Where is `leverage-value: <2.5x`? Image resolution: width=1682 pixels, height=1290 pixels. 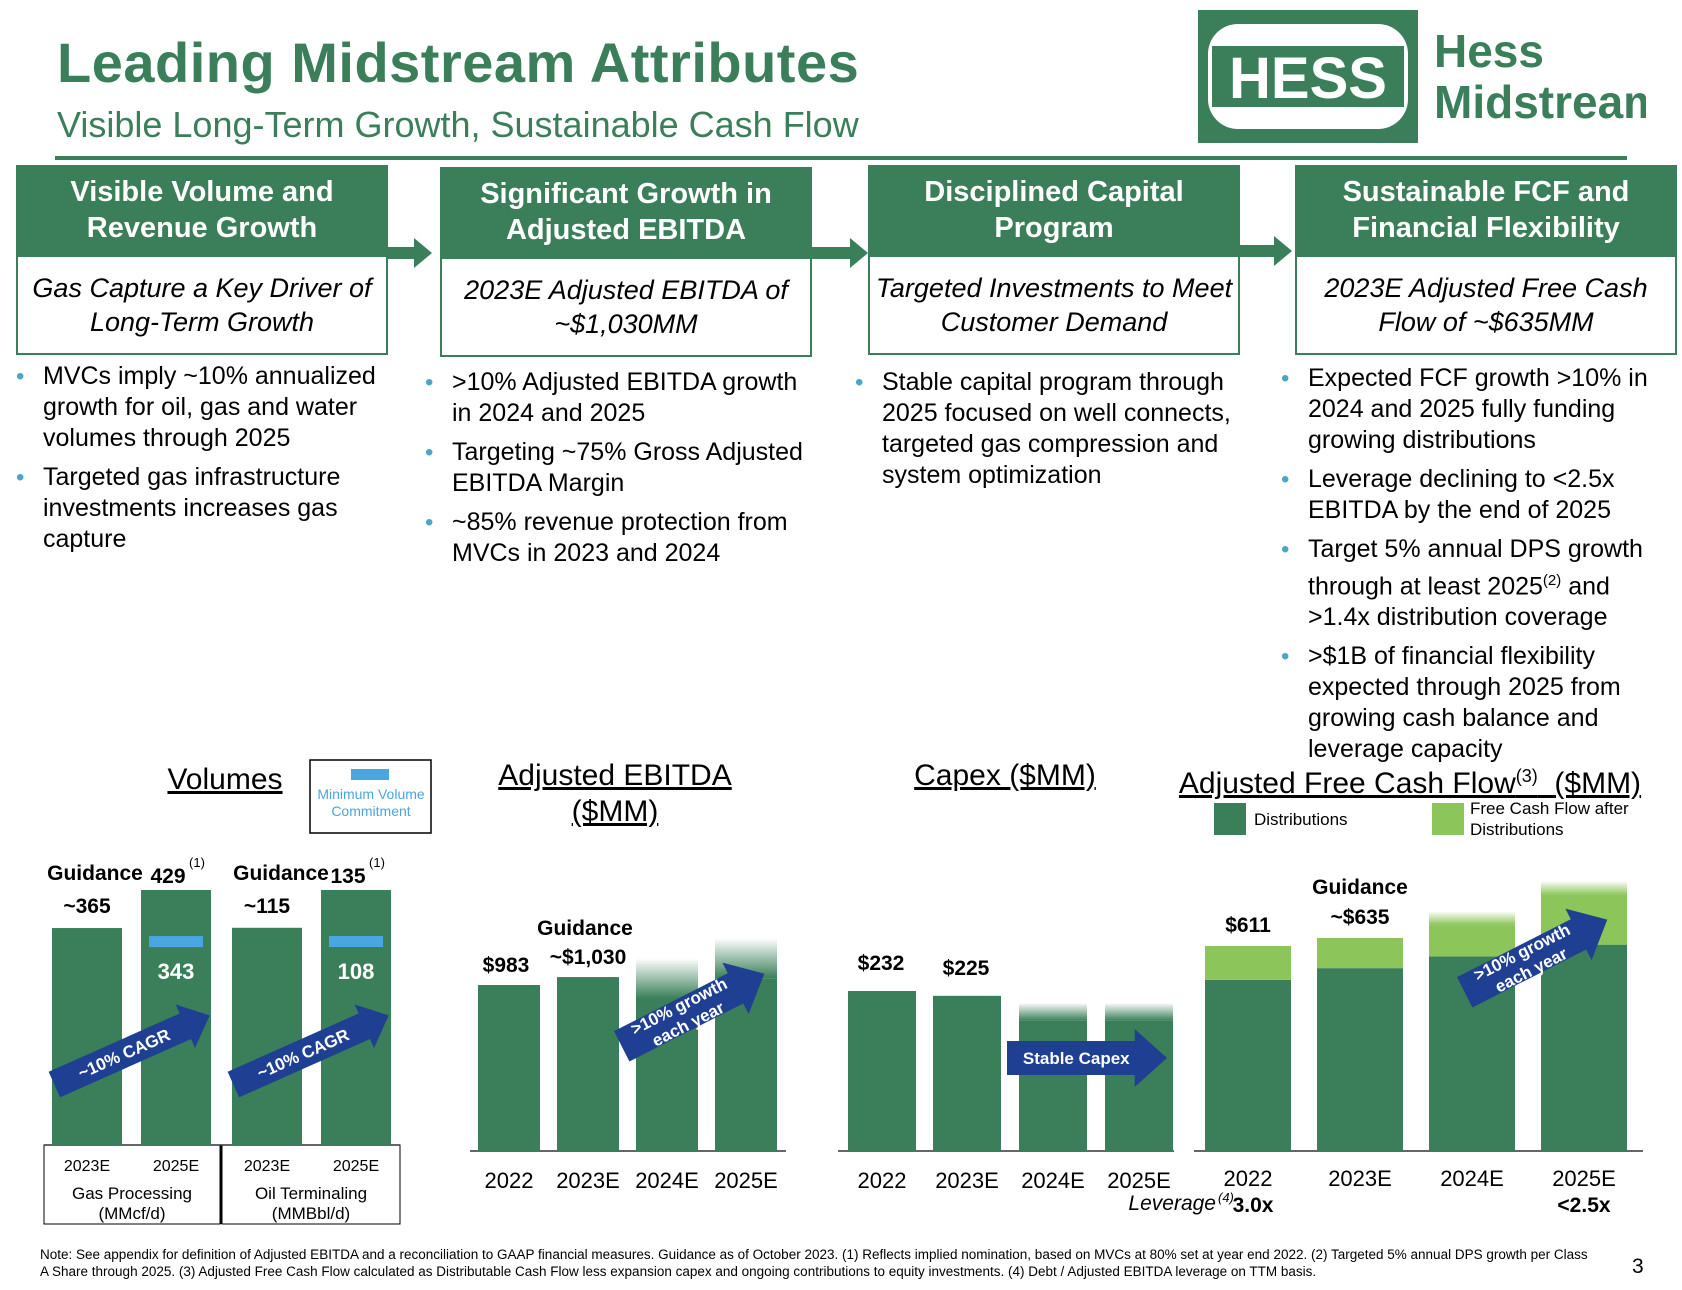 leverage-value: <2.5x is located at coordinates (1583, 1205).